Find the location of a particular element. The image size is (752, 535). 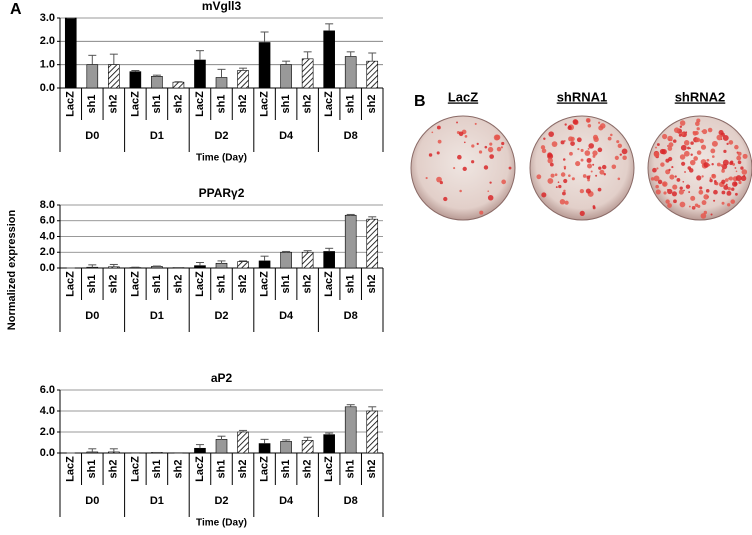

x-axis-label: Time (Day) is located at coordinates (221, 523).